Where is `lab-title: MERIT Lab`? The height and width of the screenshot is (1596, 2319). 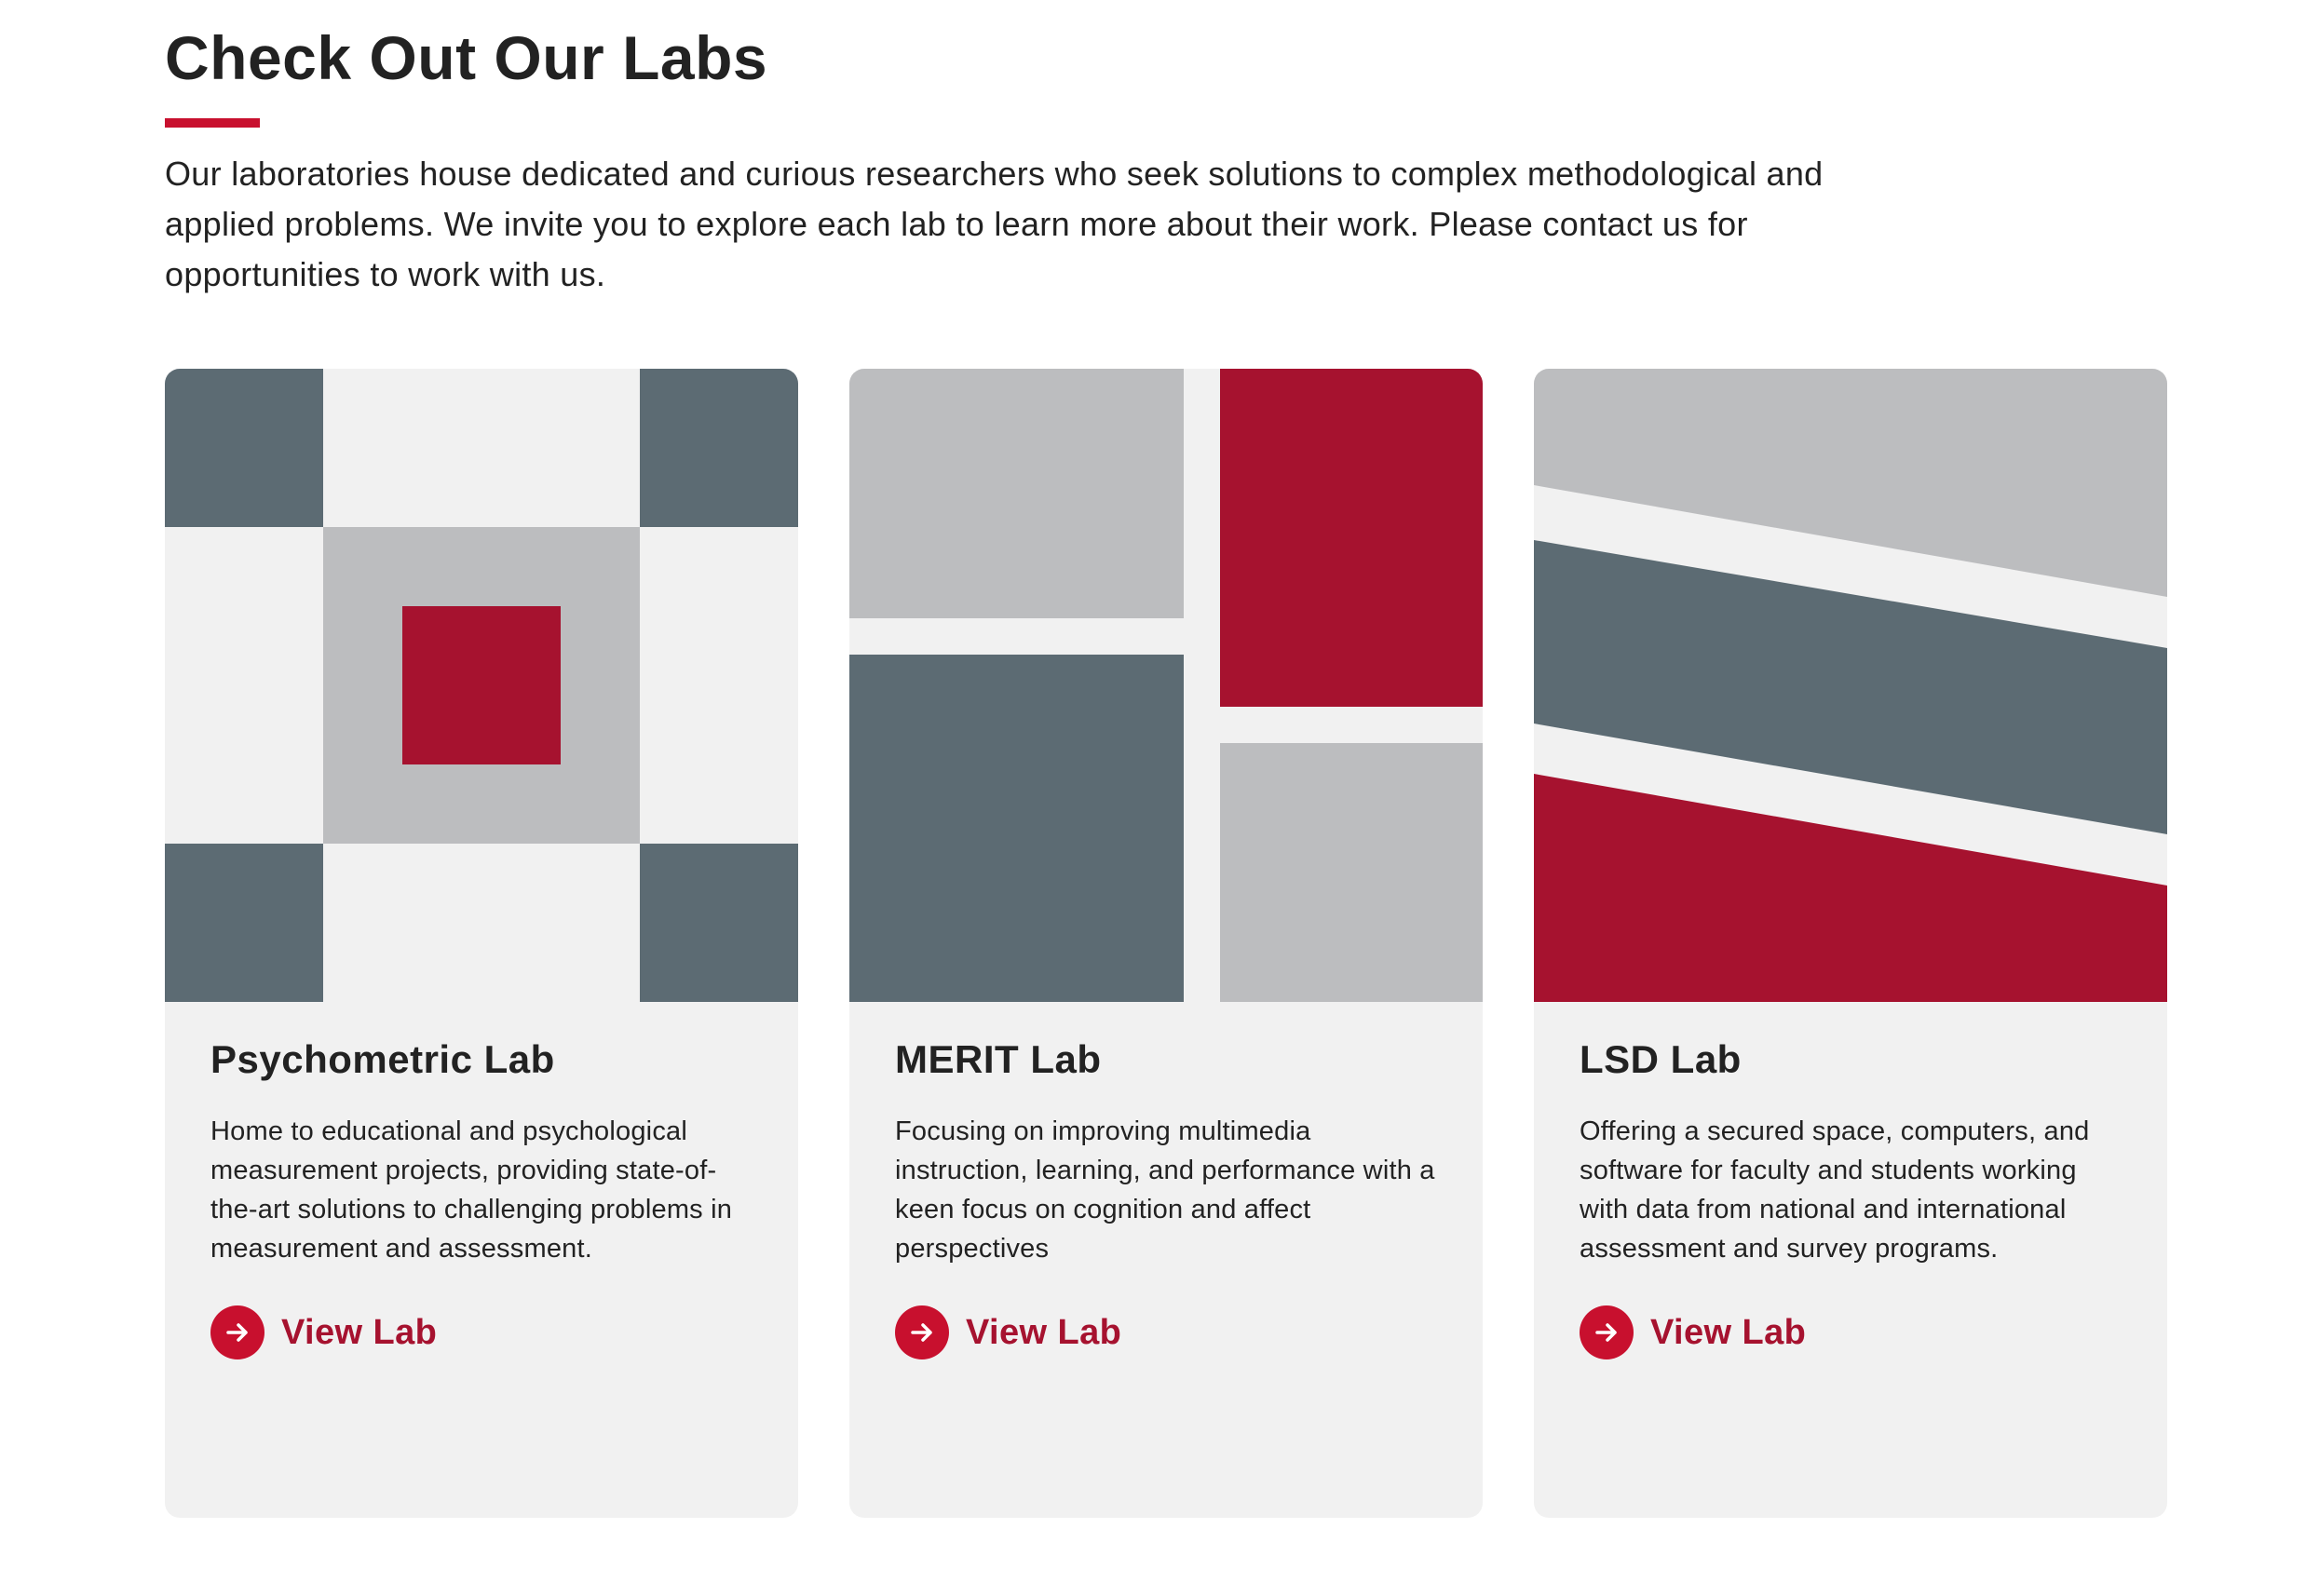
lab-title: MERIT Lab is located at coordinates (999, 1059).